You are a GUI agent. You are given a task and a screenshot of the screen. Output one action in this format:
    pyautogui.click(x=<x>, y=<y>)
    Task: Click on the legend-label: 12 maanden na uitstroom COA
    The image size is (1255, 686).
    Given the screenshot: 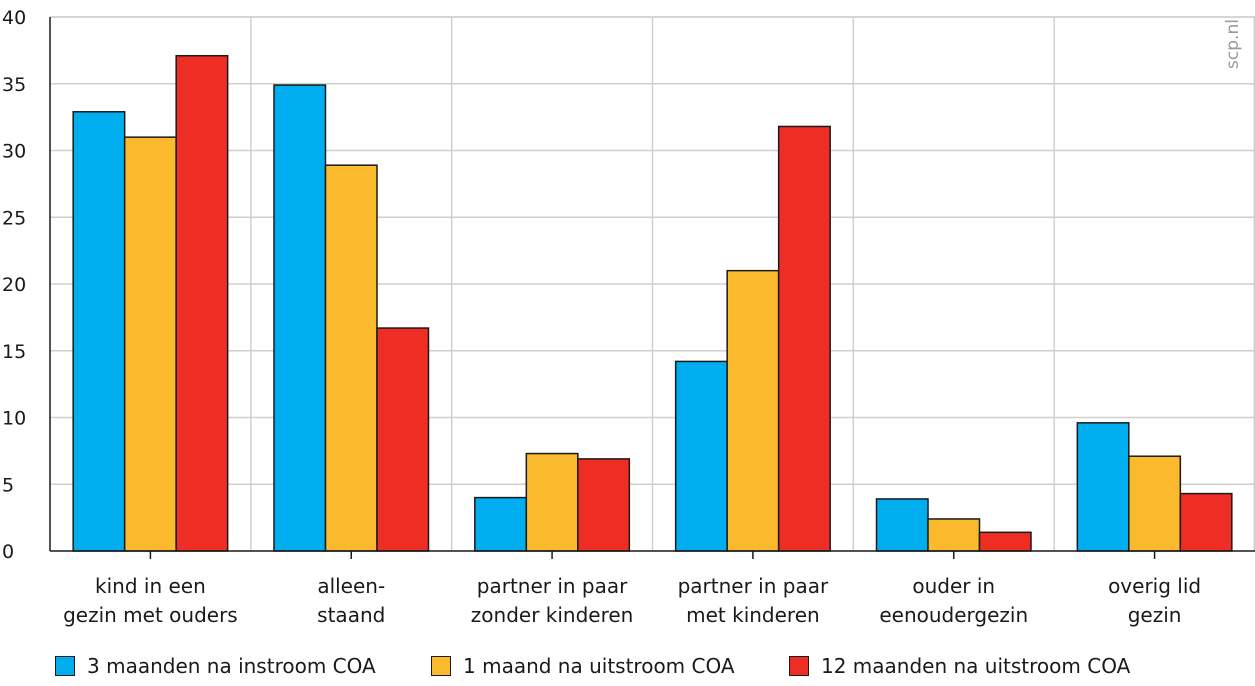 What is the action you would take?
    pyautogui.click(x=976, y=666)
    